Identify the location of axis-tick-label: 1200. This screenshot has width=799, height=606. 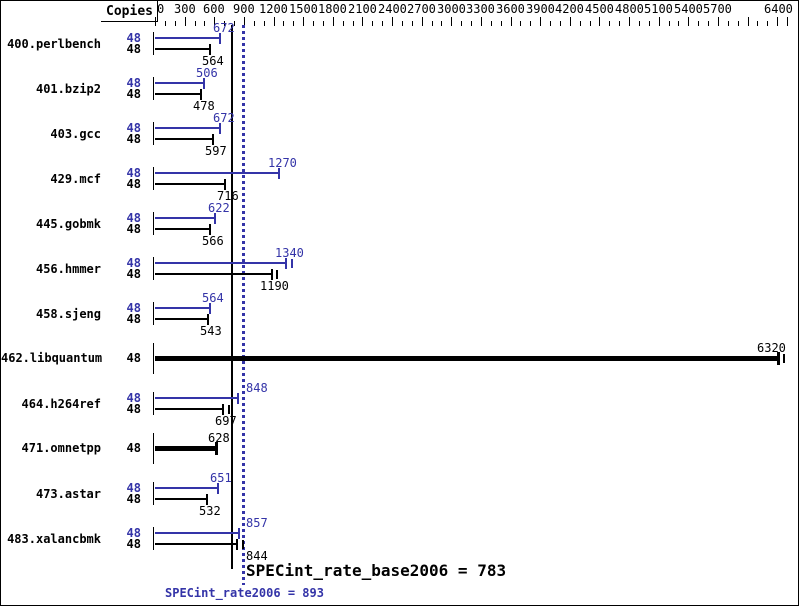
(273, 9).